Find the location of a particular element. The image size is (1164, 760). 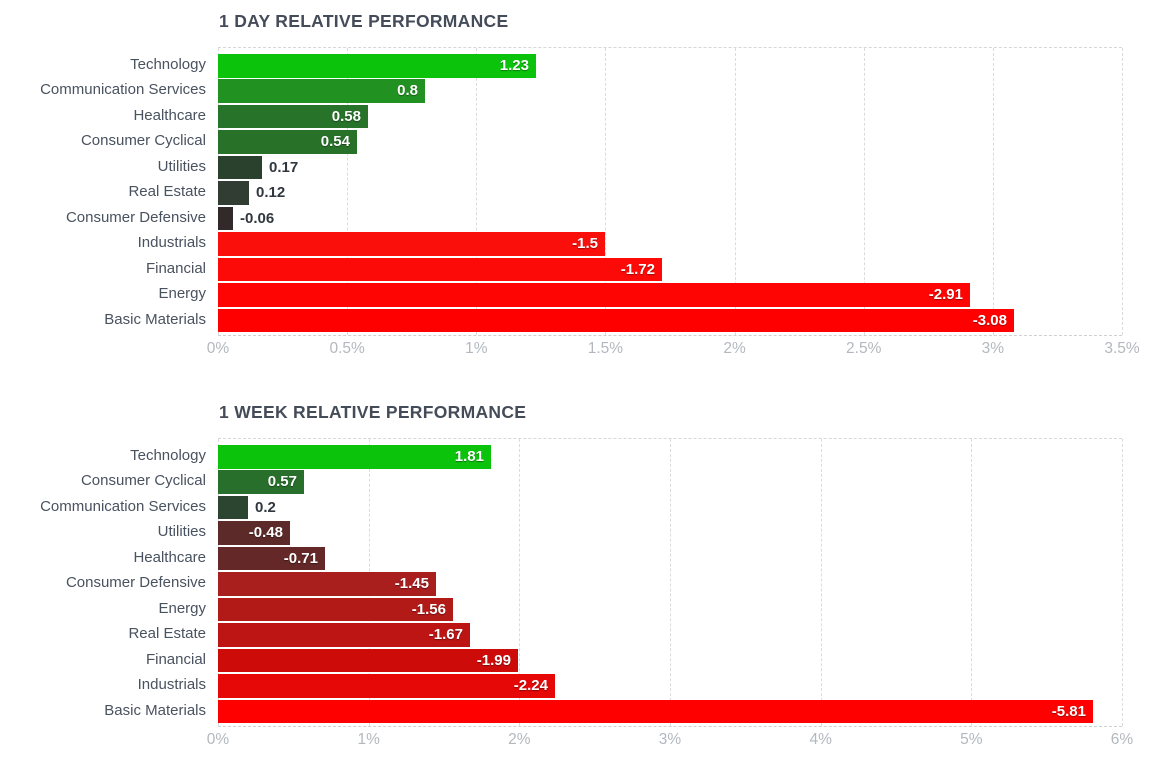

bar: -1.56 is located at coordinates (335, 609).